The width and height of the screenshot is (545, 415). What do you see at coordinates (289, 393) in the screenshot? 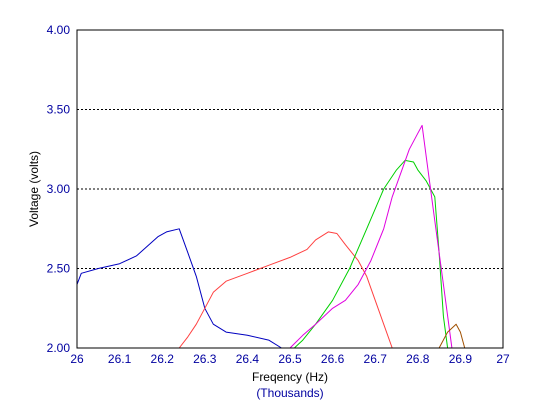
I see `x-axis-unit-label: (Thousands)` at bounding box center [289, 393].